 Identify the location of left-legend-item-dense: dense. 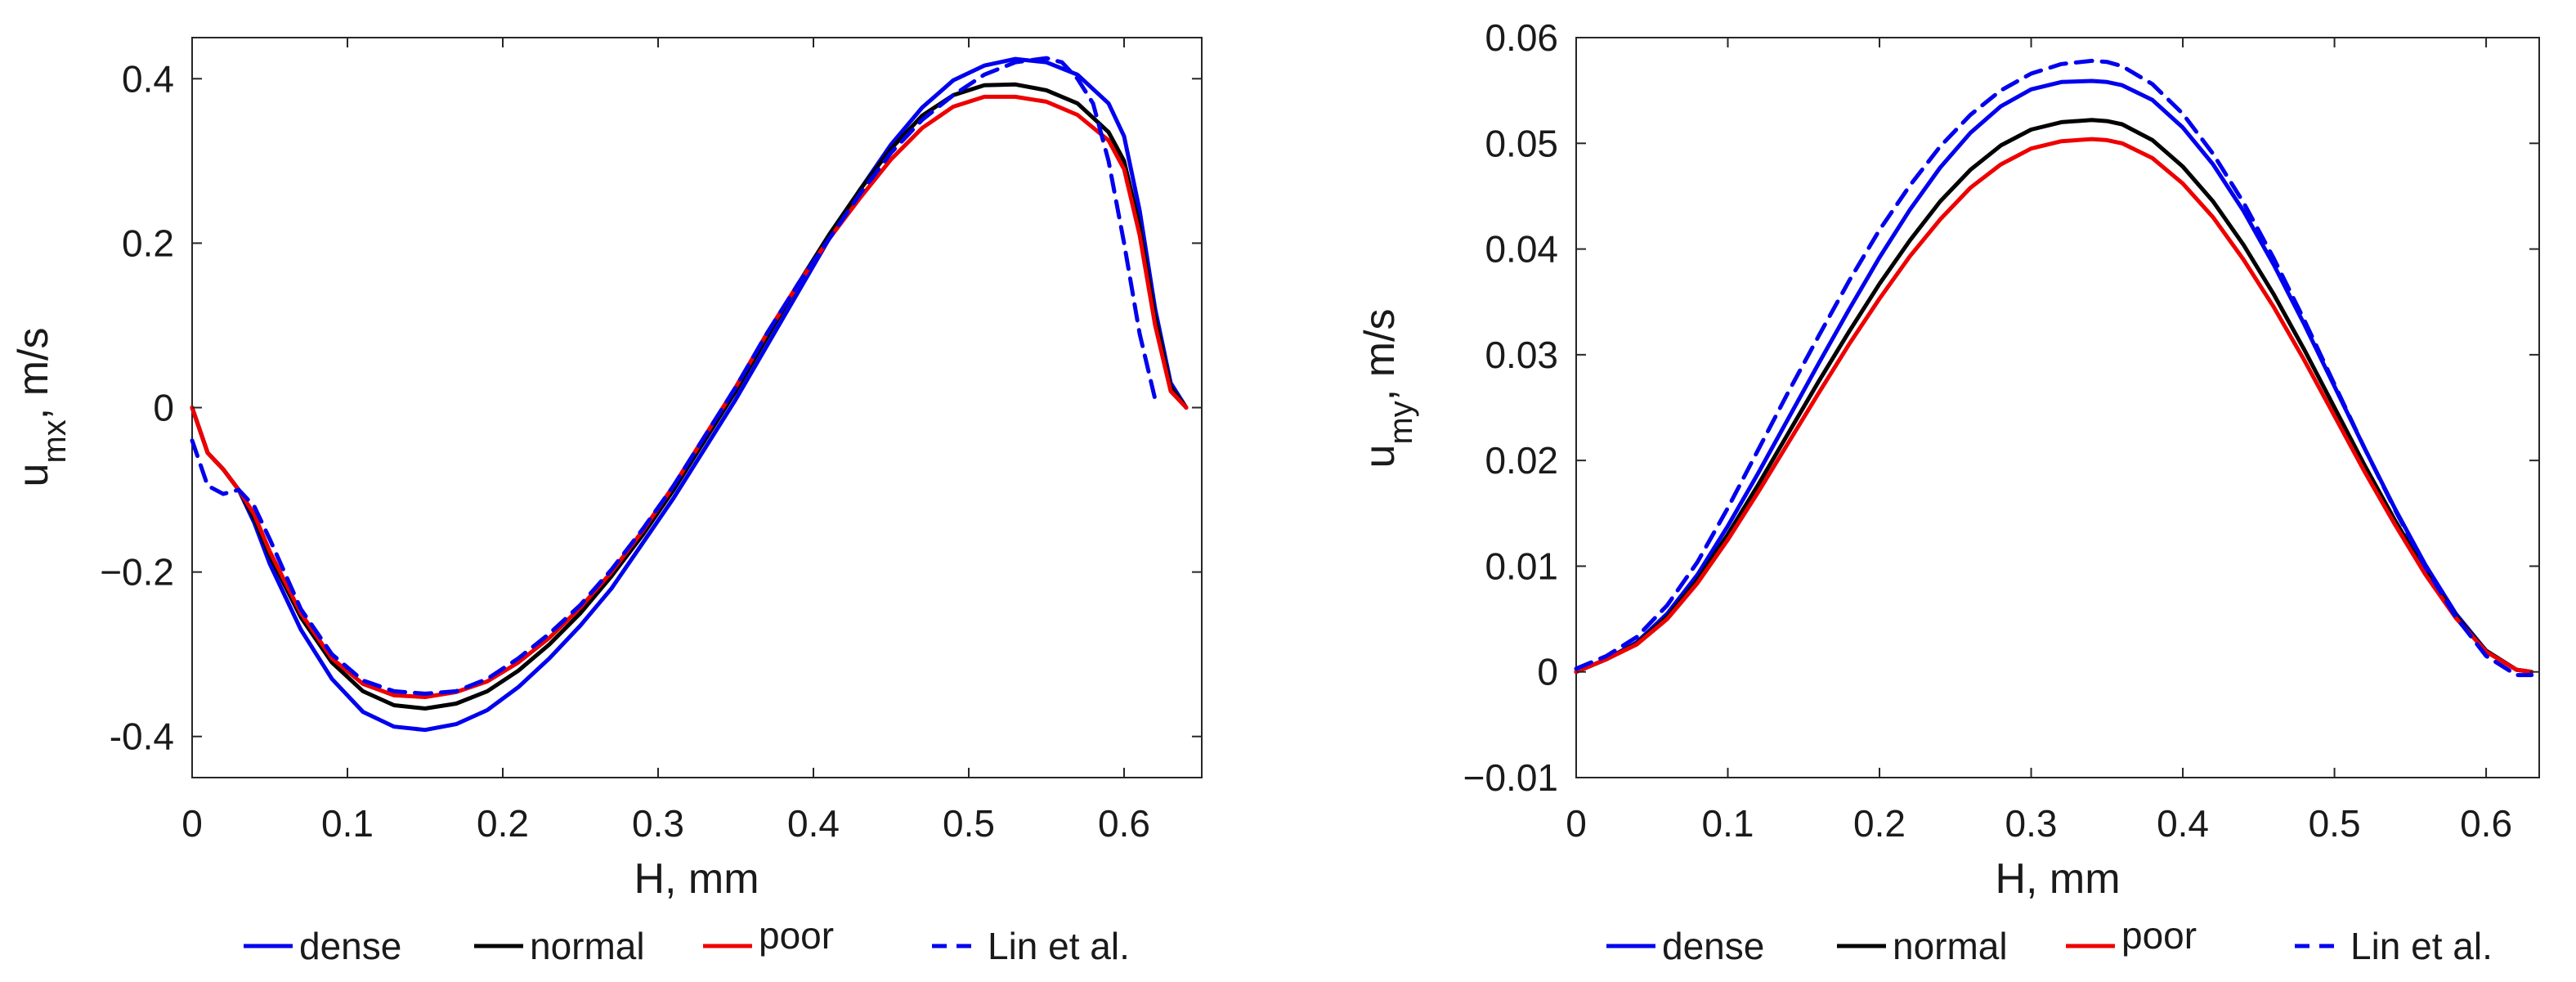
(322, 946).